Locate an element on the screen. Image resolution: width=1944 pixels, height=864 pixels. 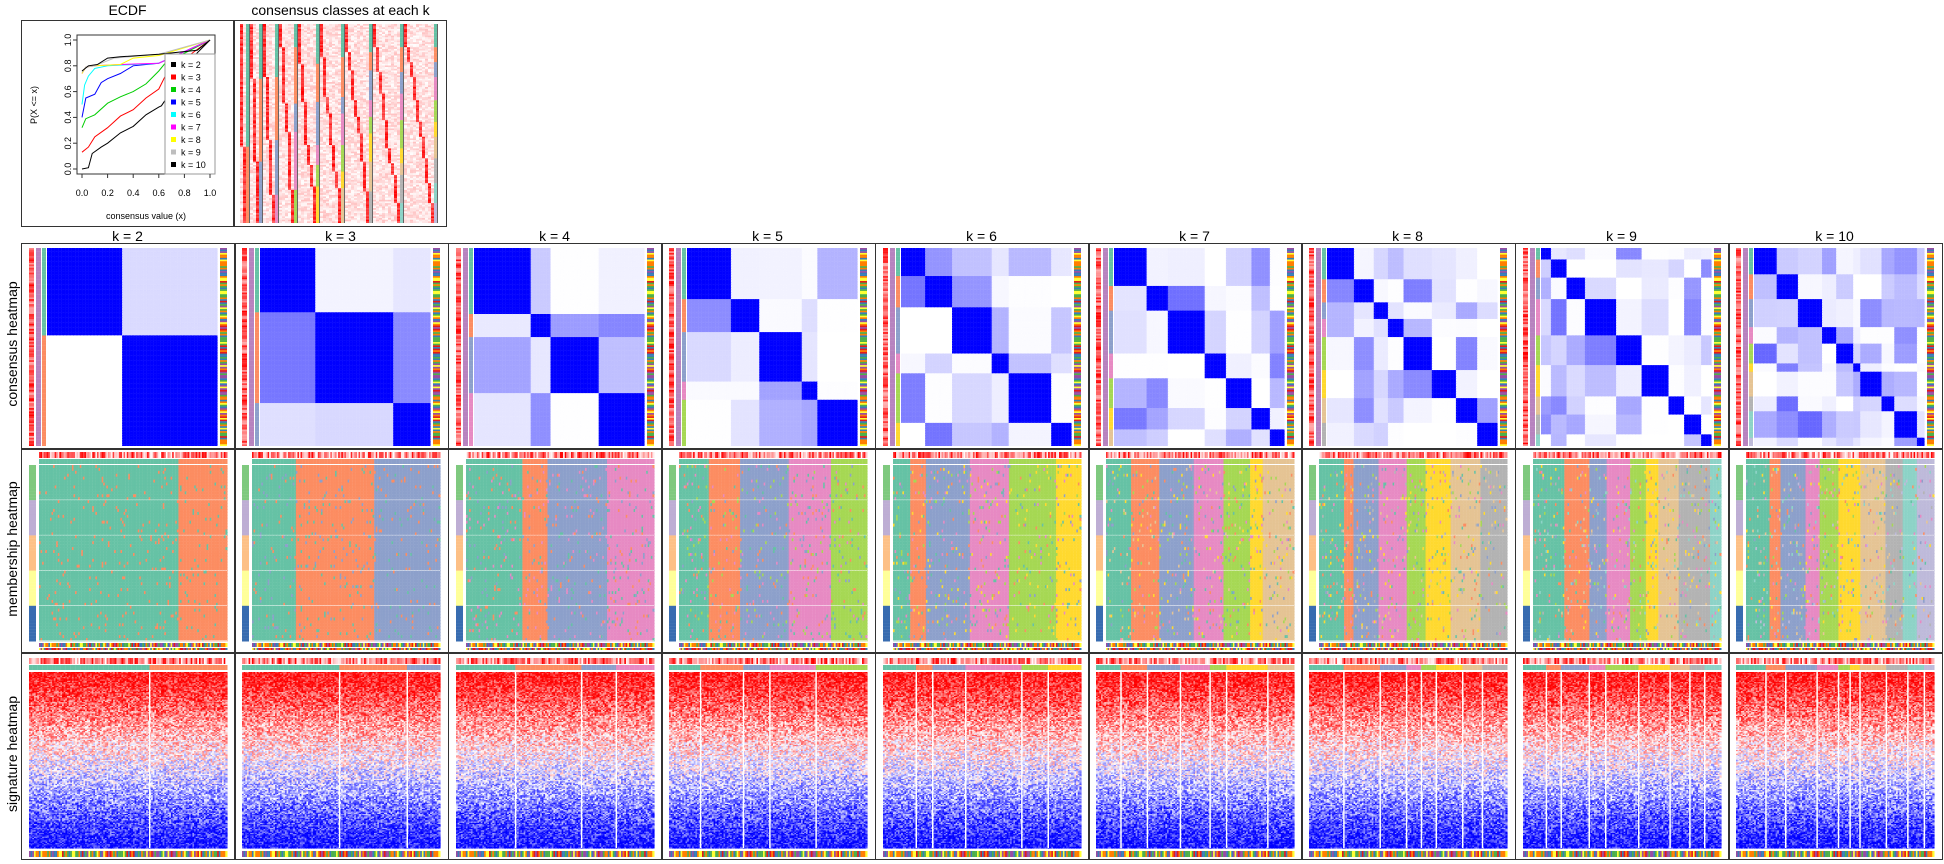
y-axis-label: P(X <= x) is located at coordinates (34, 105).